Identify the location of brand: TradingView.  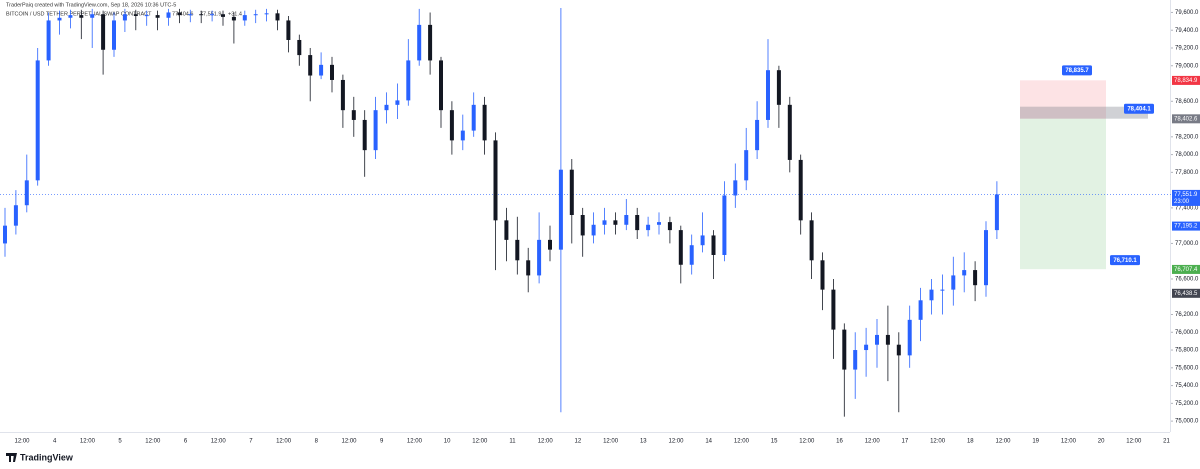
(47, 457).